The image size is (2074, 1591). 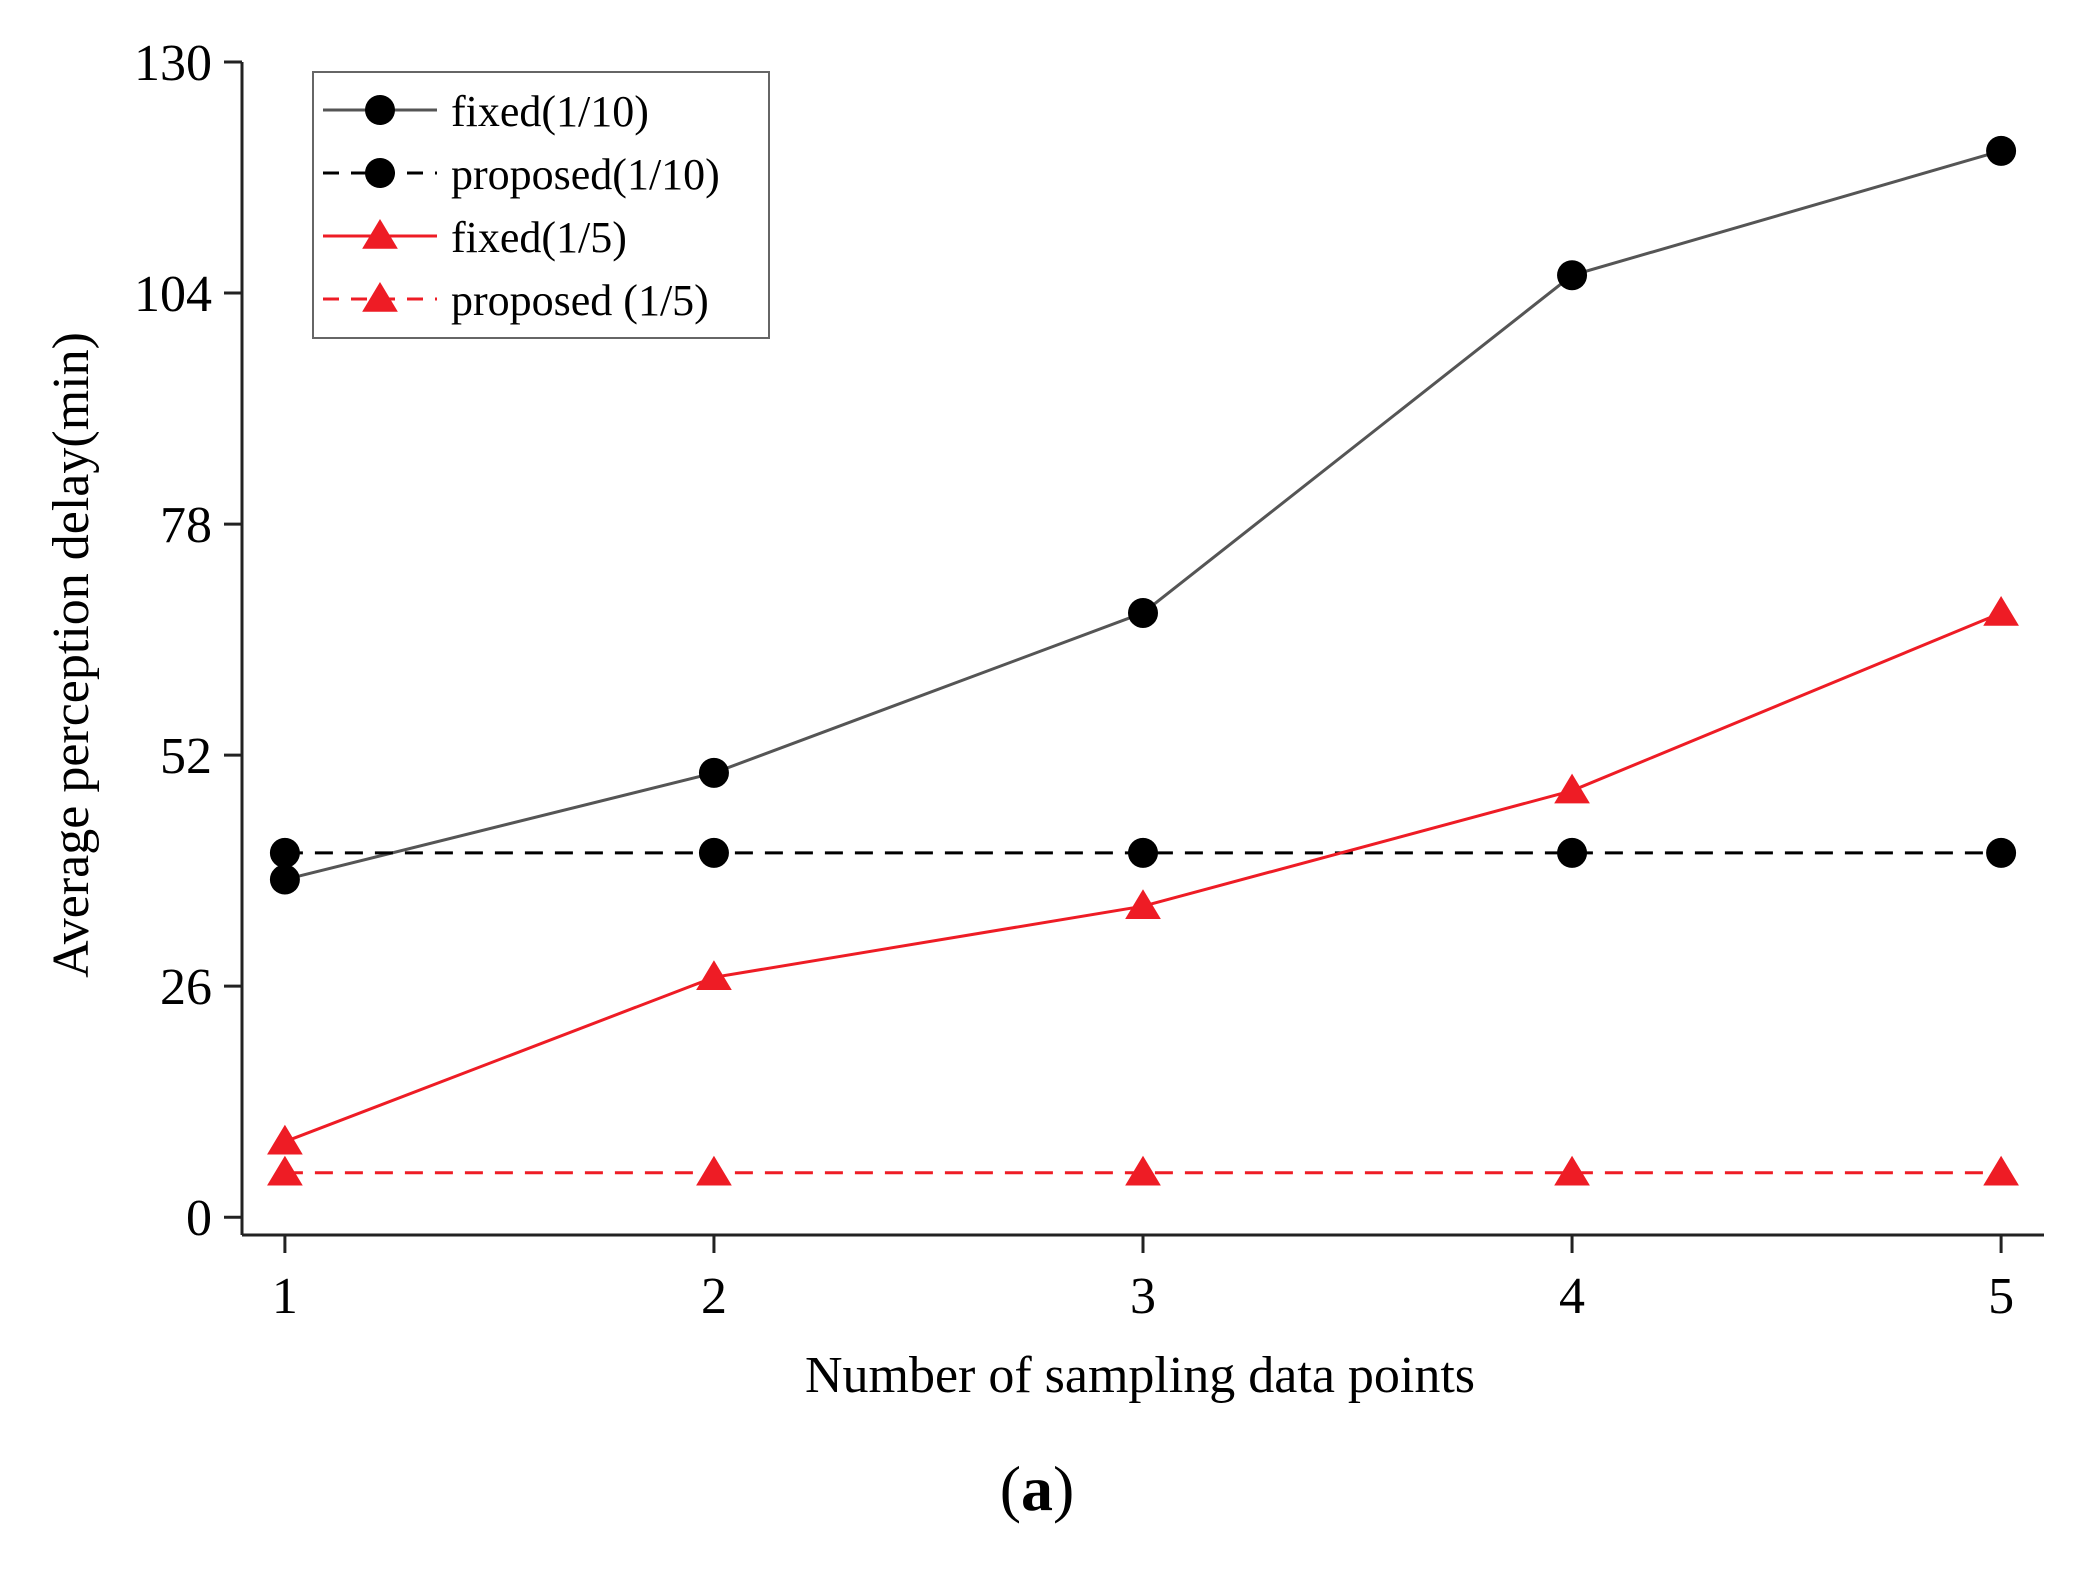 I want to click on legend-label: proposed (1/5), so click(x=580, y=300).